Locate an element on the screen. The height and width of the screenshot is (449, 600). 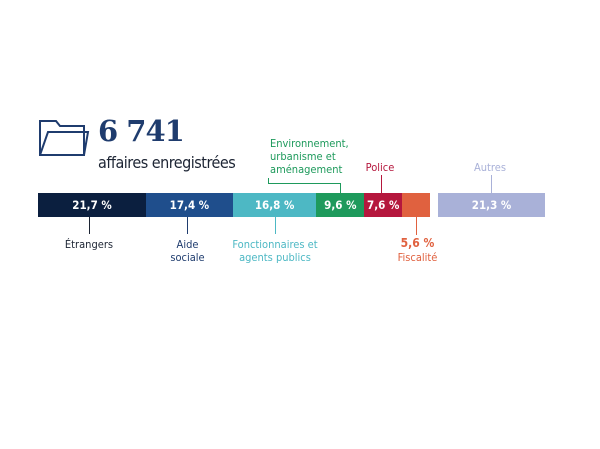
category-label: Environnement, urbanisme et aménagement is located at coordinates (309, 156).